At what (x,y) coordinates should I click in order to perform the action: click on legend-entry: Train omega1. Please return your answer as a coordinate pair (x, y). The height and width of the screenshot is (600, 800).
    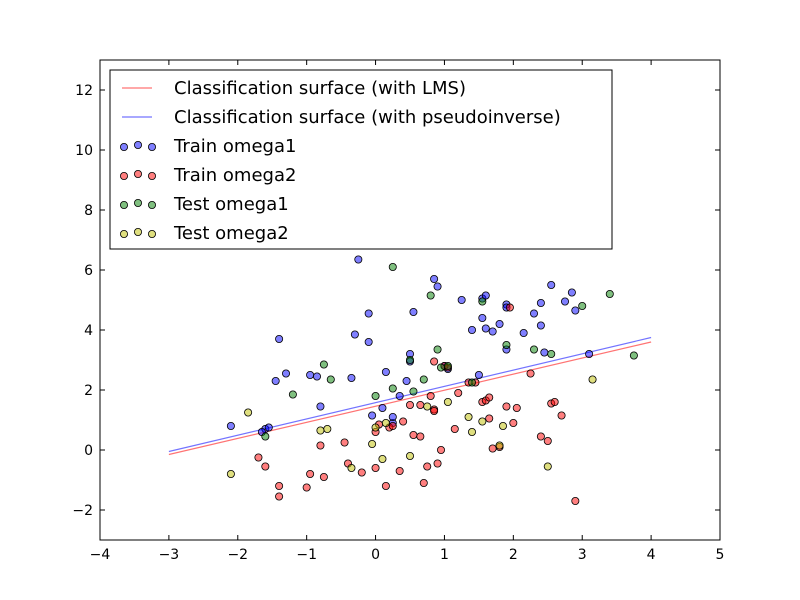
    Looking at the image, I should click on (208, 146).